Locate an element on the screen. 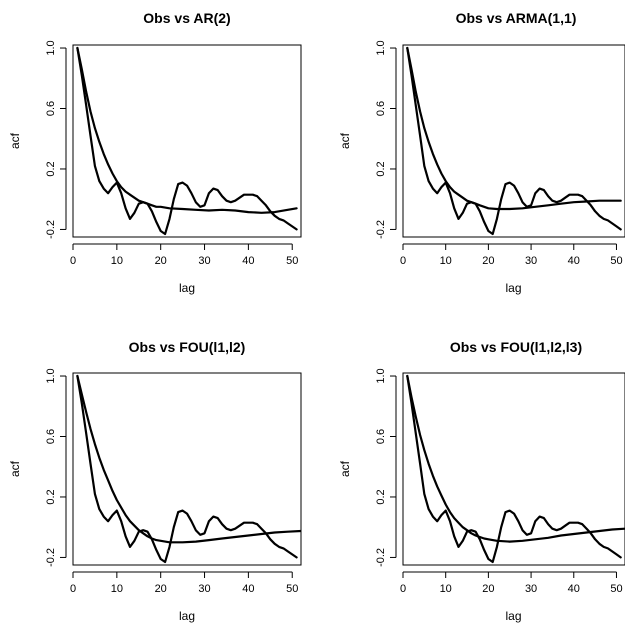 The height and width of the screenshot is (628, 625). chart-title: Obs vs FOU(l1,l2) is located at coordinates (187, 347).